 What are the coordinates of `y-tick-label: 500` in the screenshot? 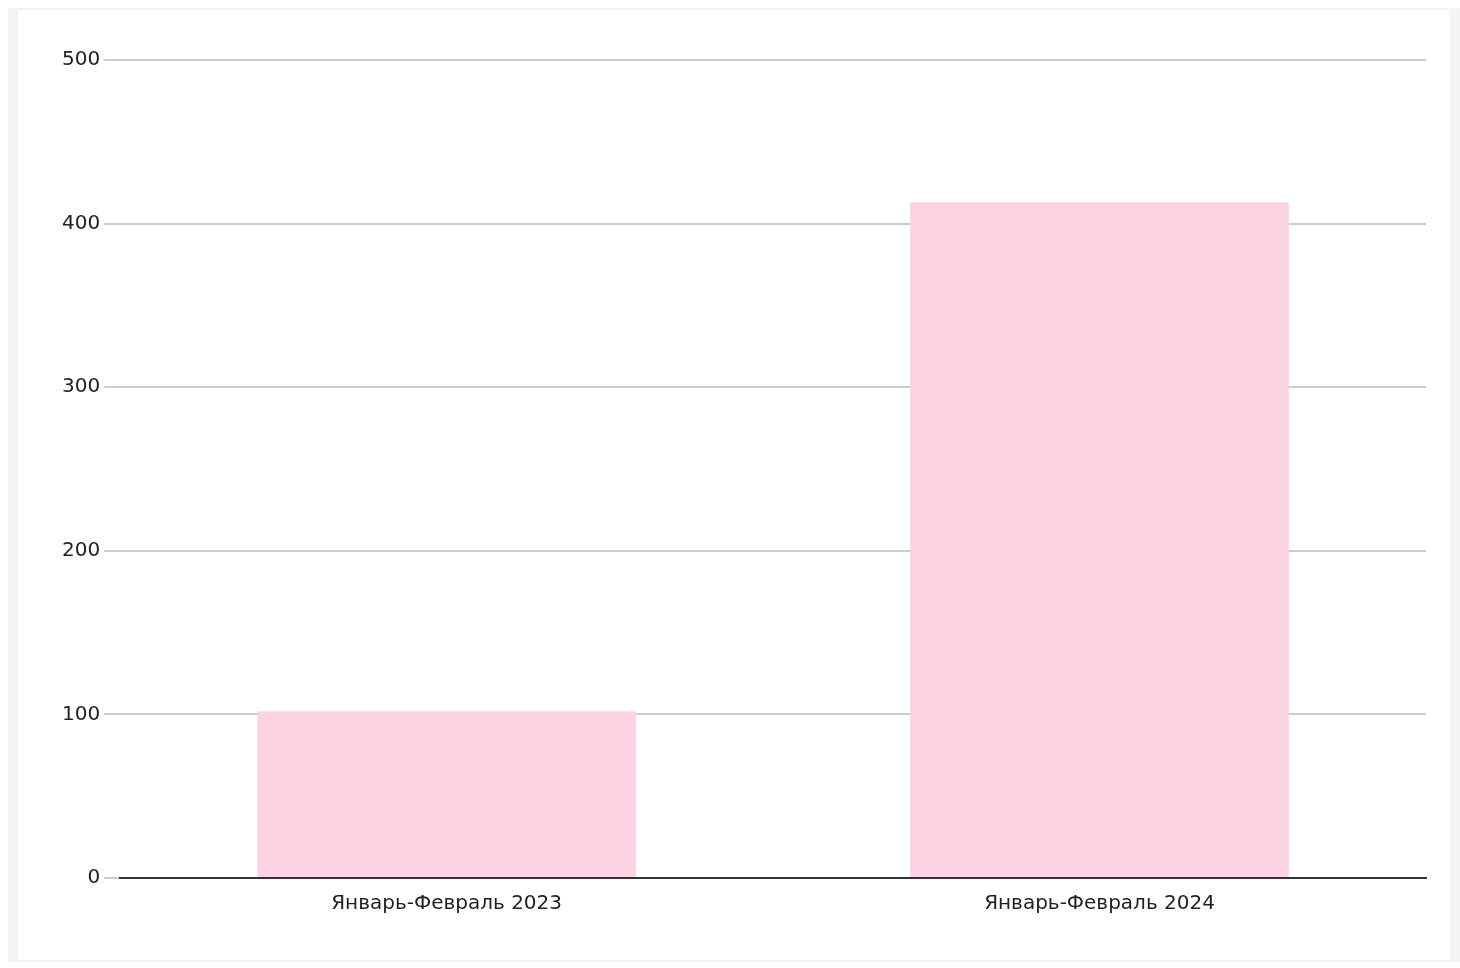 It's located at (81, 58).